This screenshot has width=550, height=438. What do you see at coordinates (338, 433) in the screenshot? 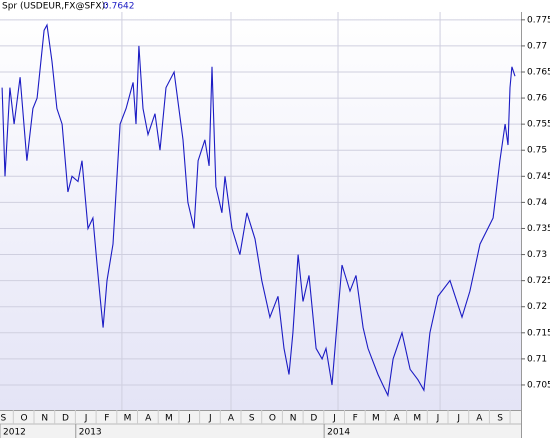
I see `year-label: 2014` at bounding box center [338, 433].